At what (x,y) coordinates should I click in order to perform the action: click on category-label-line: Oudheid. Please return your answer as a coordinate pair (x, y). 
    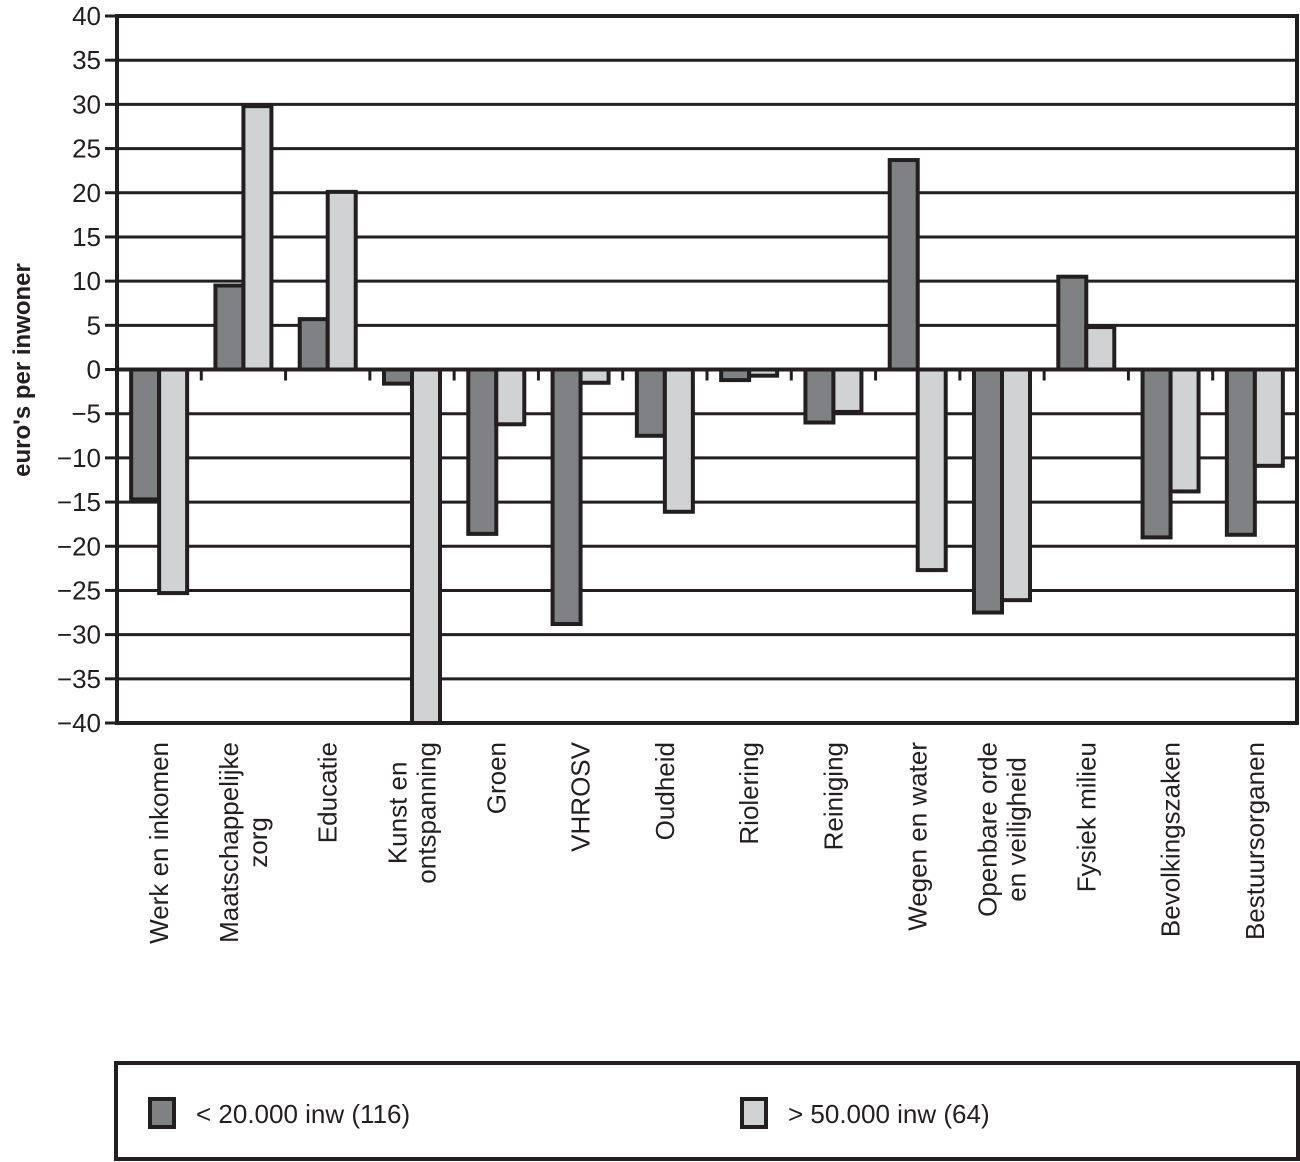
    Looking at the image, I should click on (665, 791).